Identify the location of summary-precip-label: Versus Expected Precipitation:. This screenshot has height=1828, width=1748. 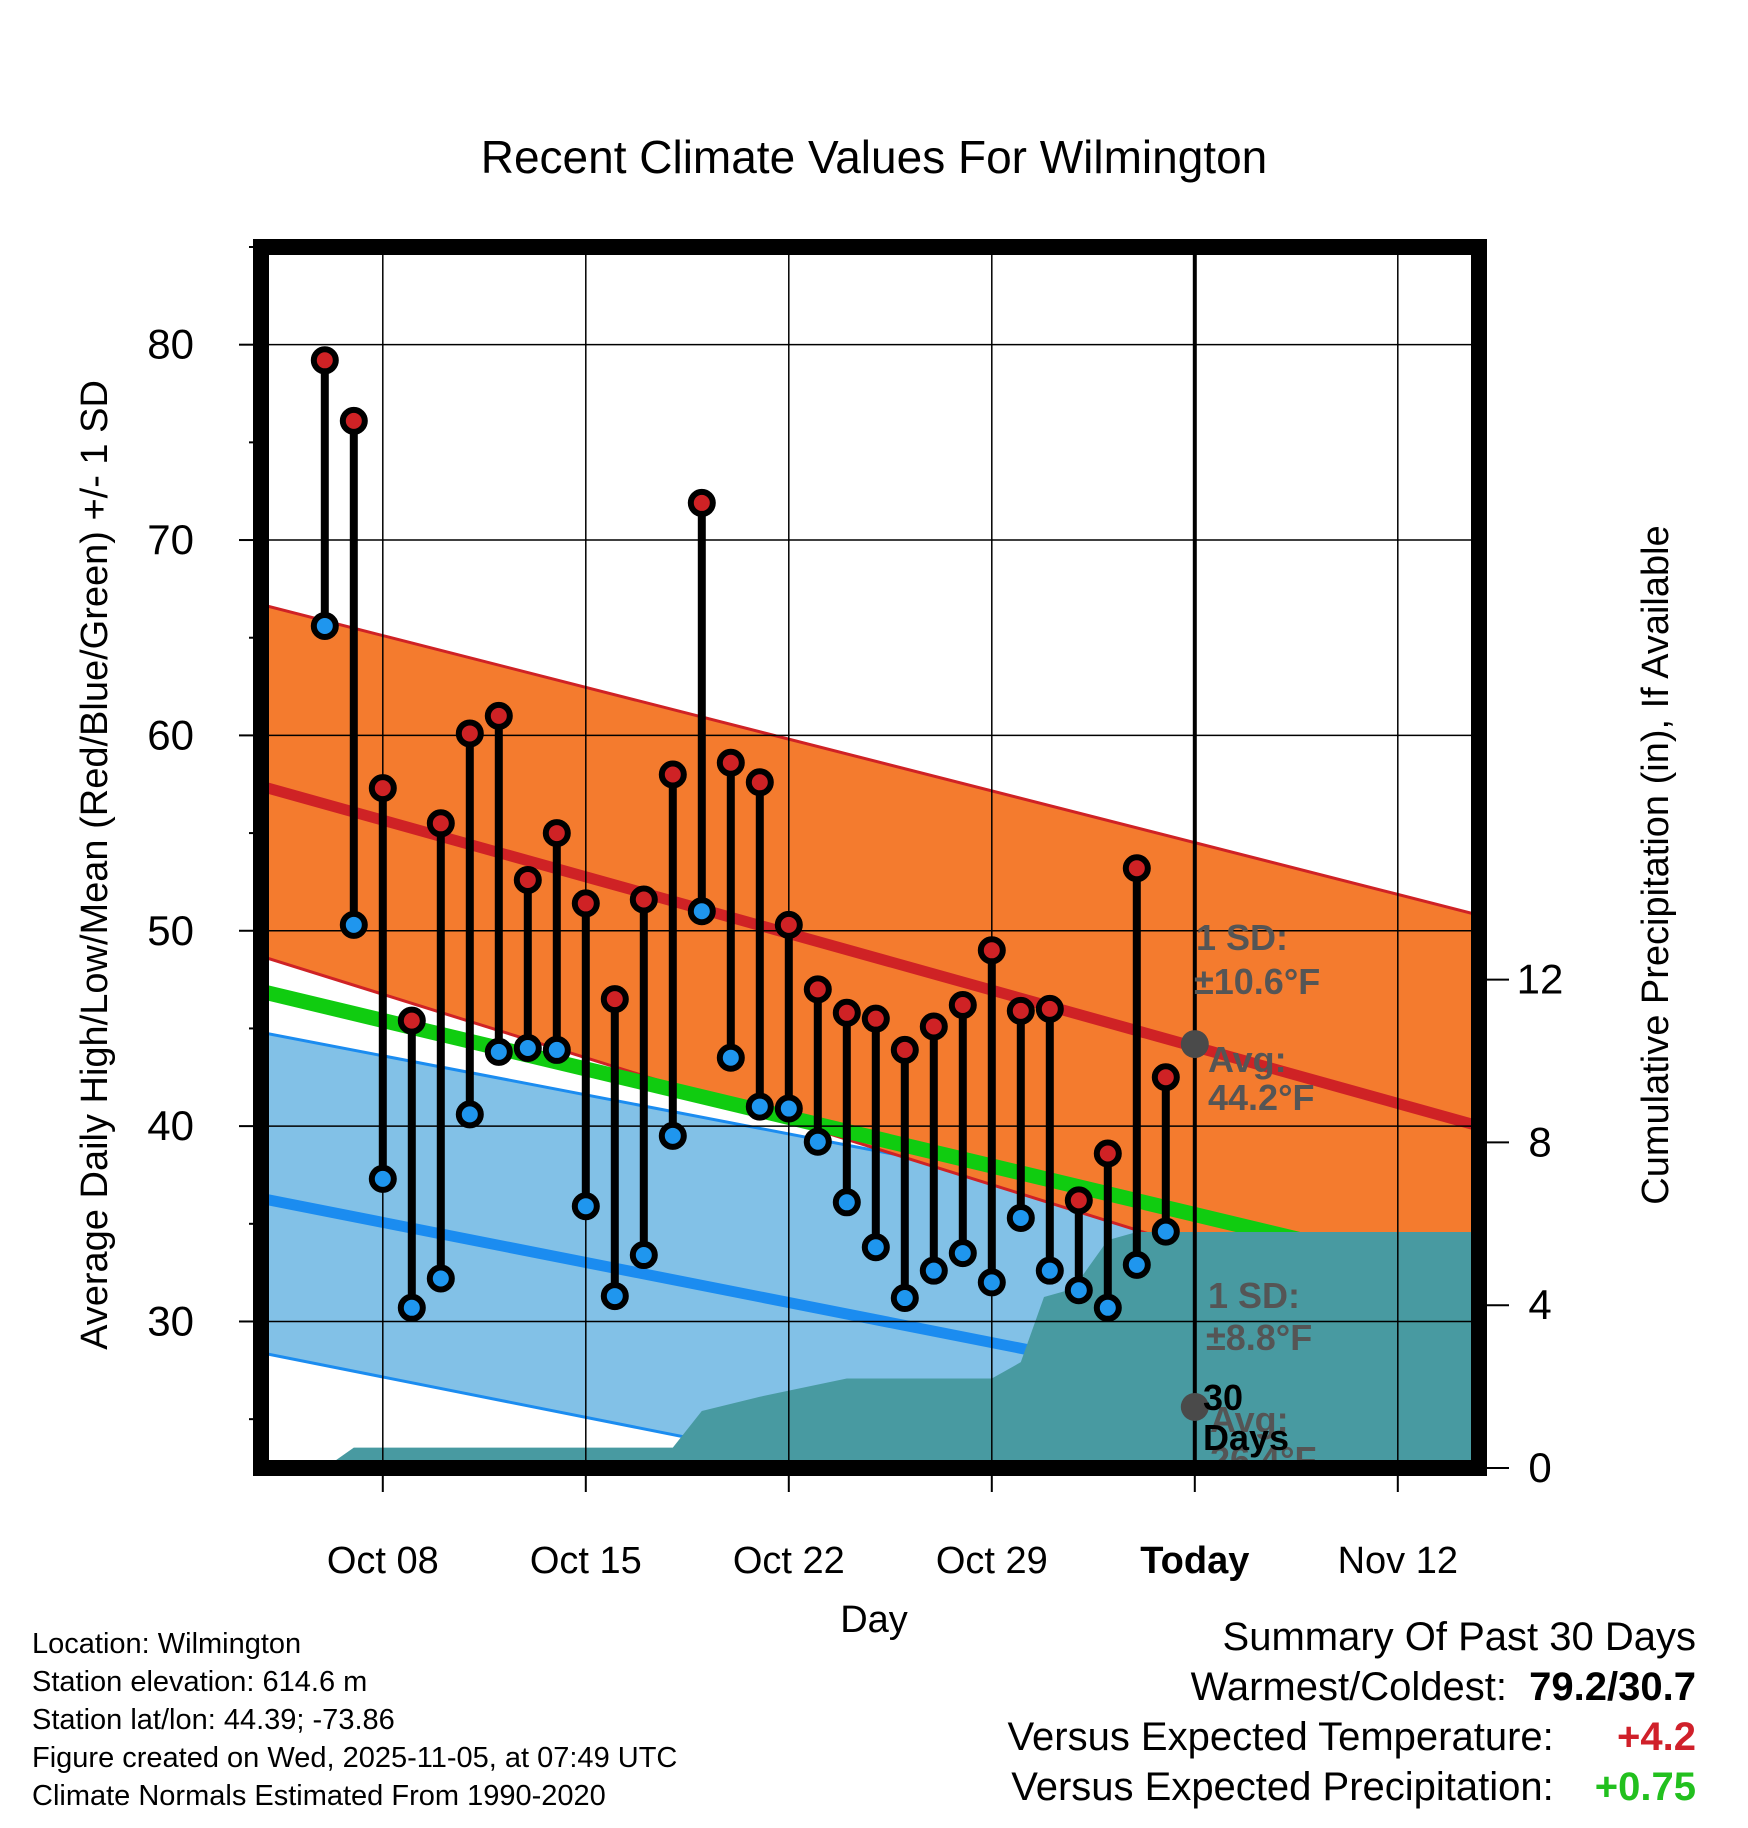
(1282, 1787).